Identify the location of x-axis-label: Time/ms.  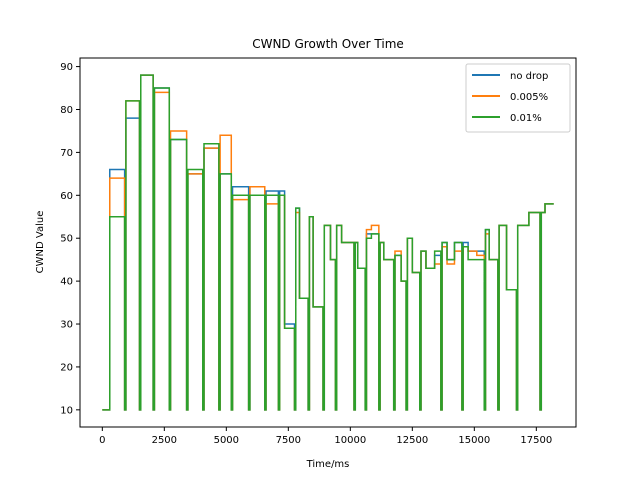
(328, 464).